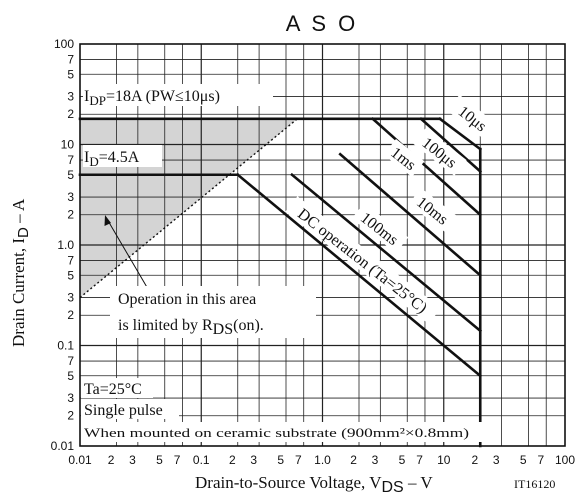 The height and width of the screenshot is (500, 586). Describe the element at coordinates (107, 220) in the screenshot. I see `annotation-arrowhead` at that location.